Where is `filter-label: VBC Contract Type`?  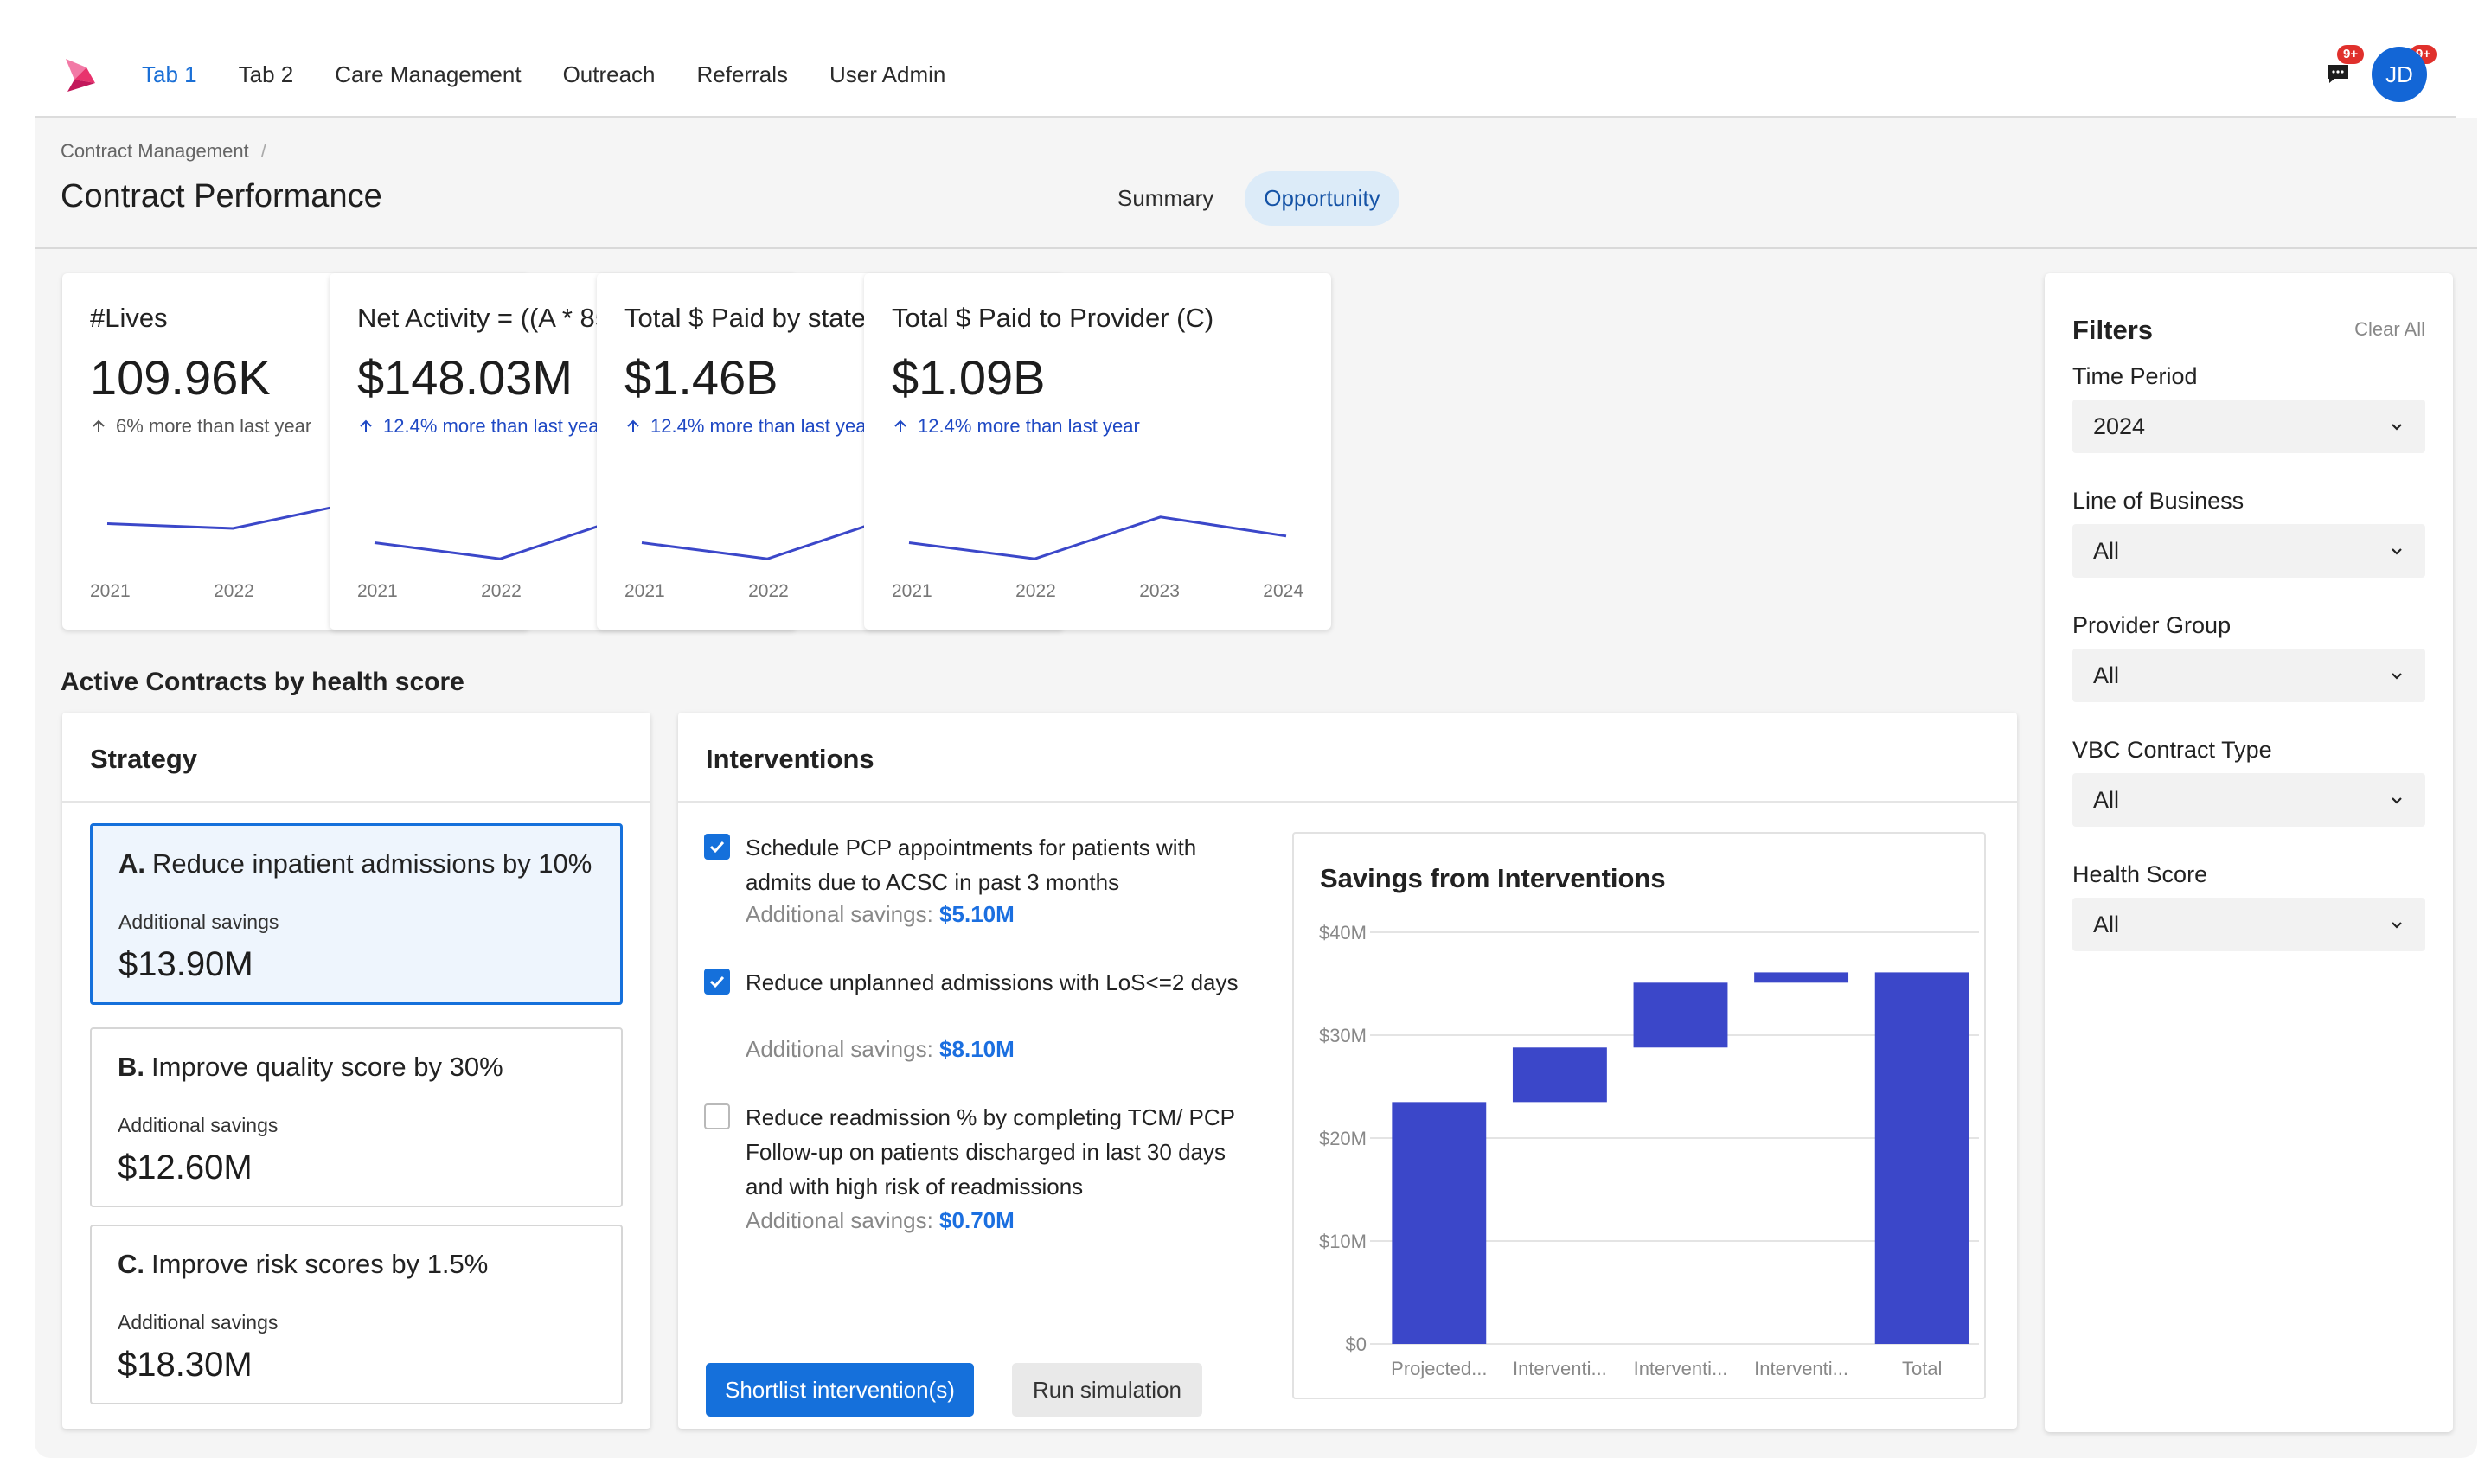
filter-label: VBC Contract Type is located at coordinates (2172, 750).